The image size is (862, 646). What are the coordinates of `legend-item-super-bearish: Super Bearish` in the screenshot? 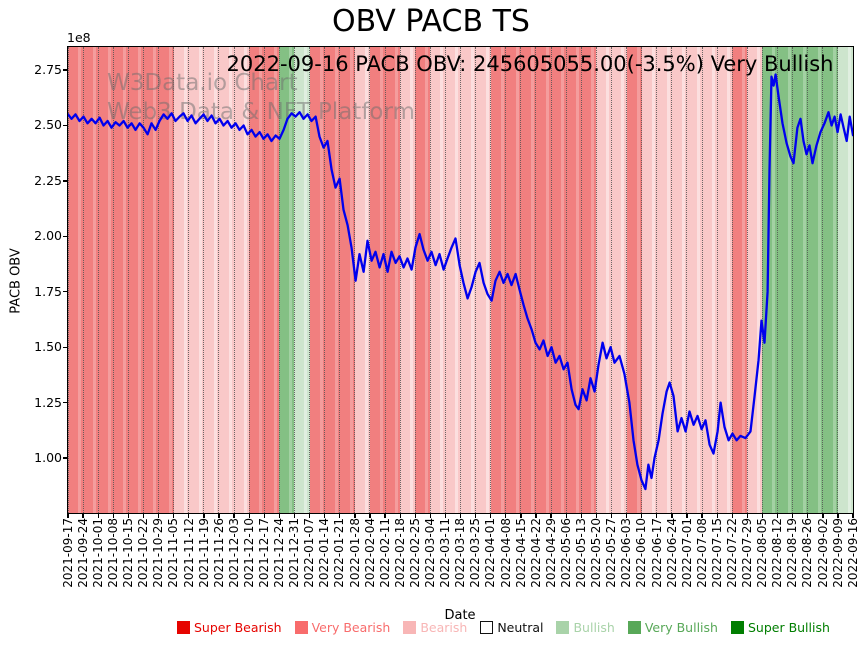 It's located at (229, 627).